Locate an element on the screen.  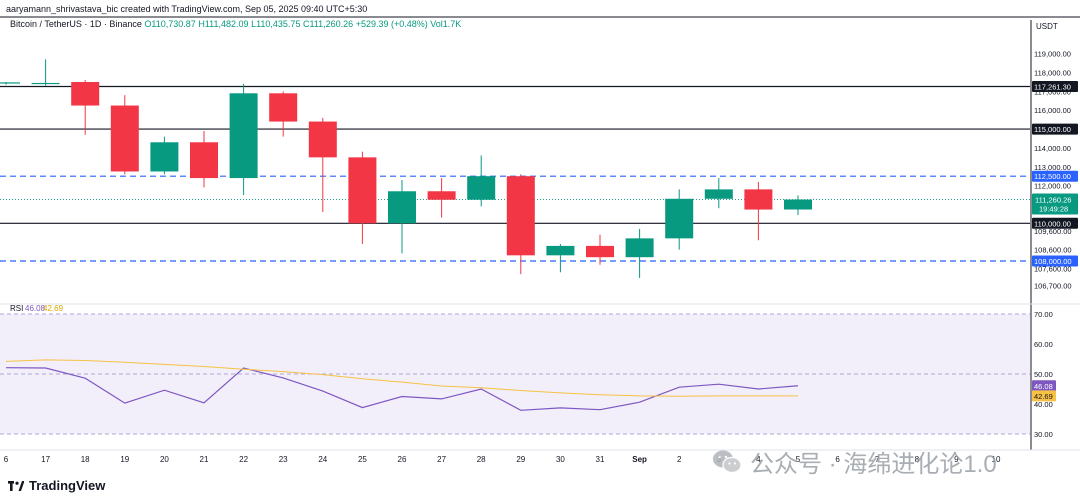
date-tick-label: 31 is located at coordinates (600, 459).